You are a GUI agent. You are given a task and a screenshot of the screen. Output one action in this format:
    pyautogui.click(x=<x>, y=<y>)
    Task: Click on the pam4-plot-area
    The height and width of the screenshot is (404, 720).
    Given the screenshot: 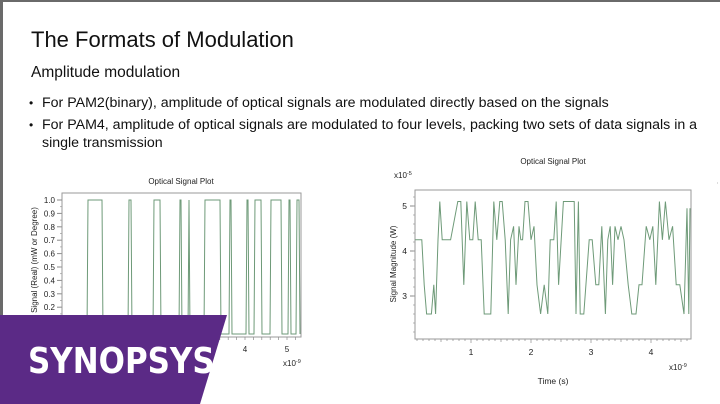 What is the action you would take?
    pyautogui.click(x=553, y=264)
    